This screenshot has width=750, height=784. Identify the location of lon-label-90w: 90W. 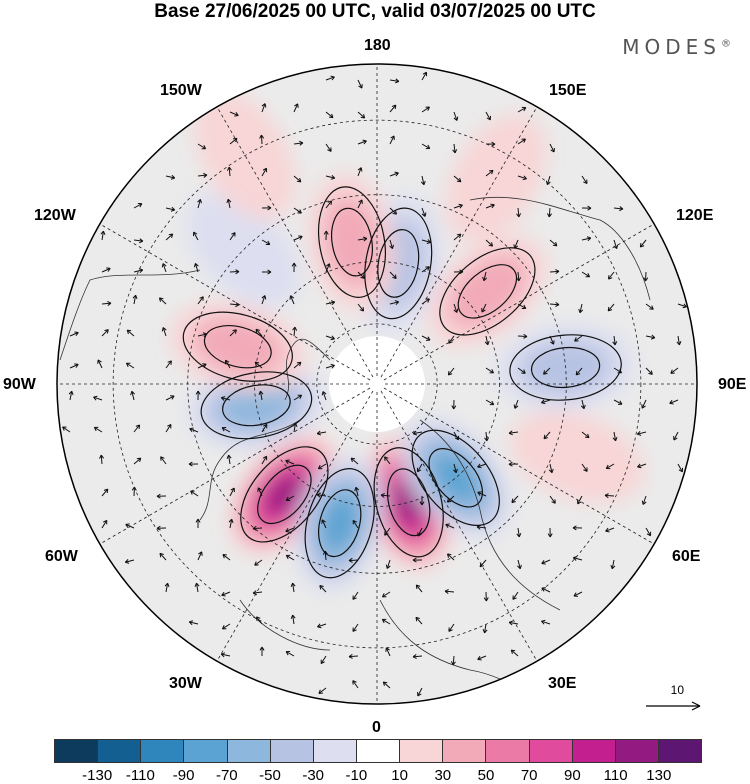
(19, 385).